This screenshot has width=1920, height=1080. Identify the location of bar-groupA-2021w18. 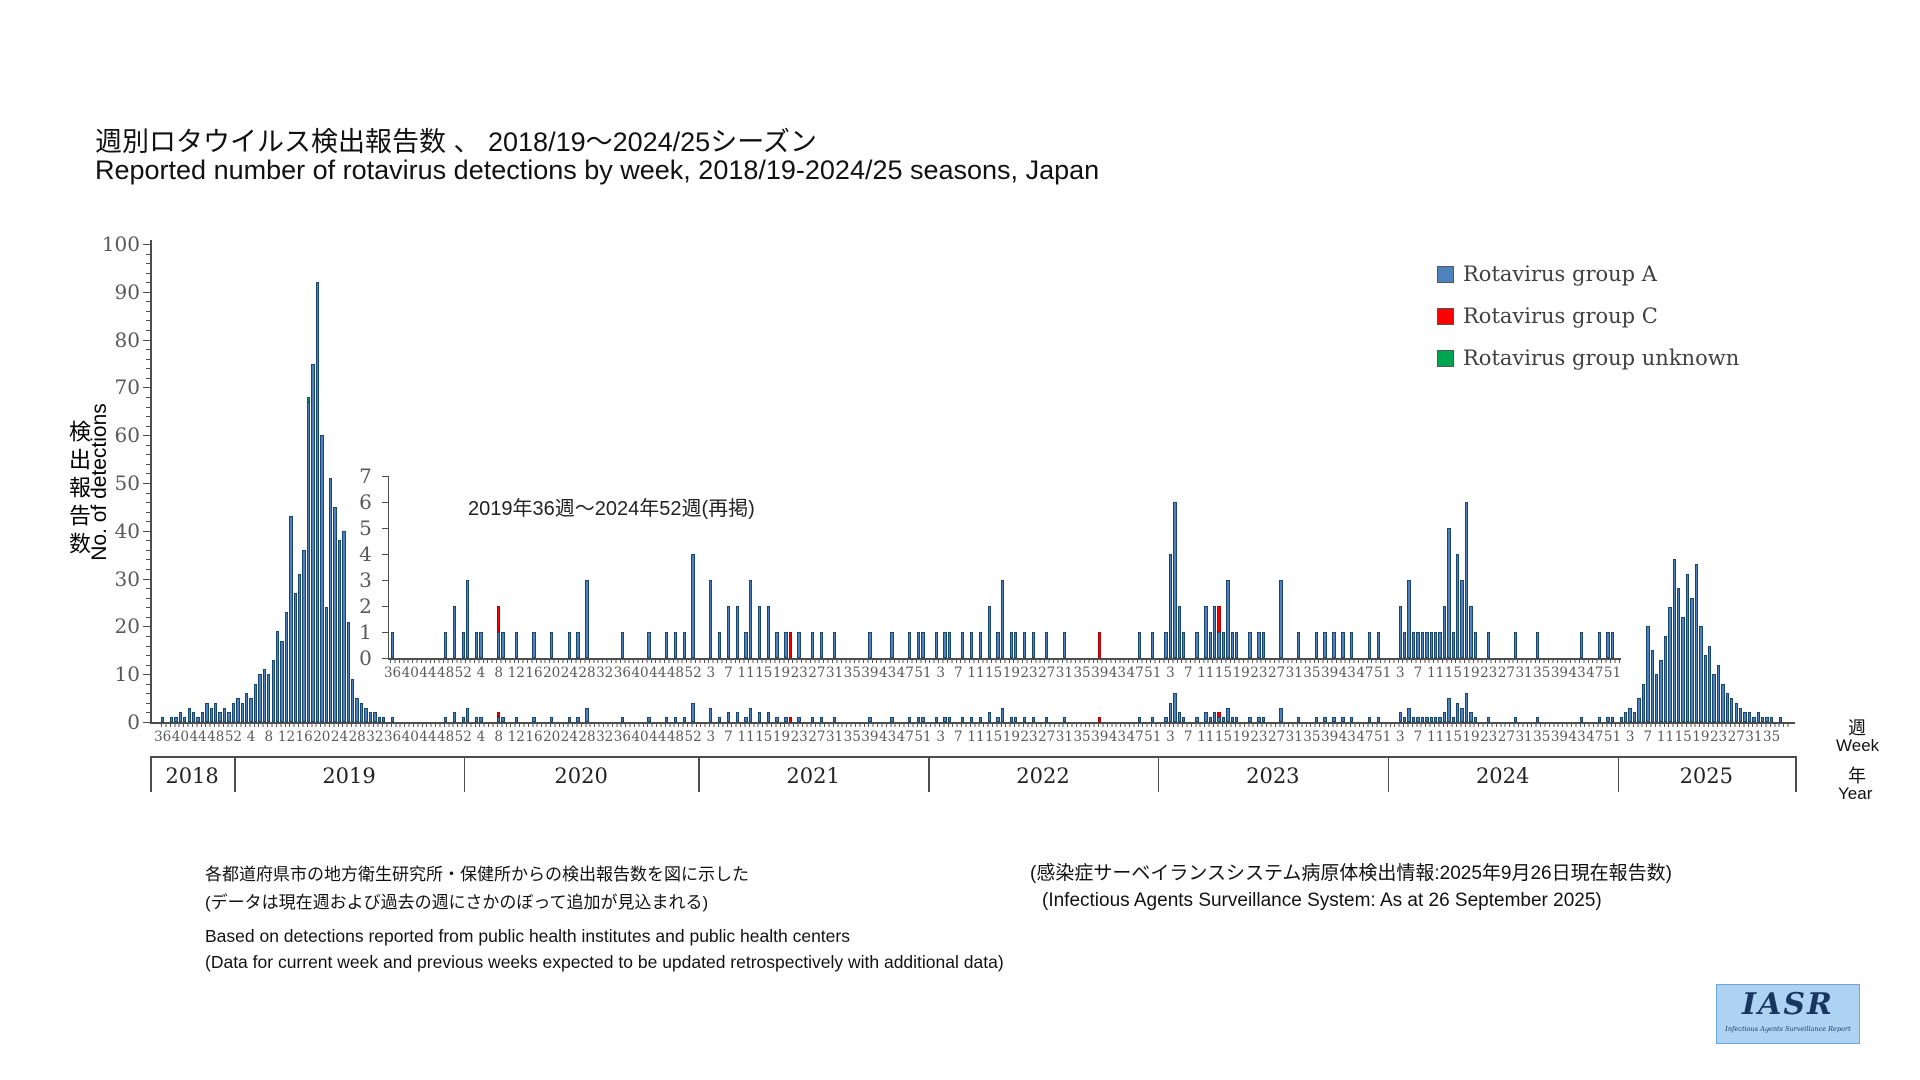
(777, 719).